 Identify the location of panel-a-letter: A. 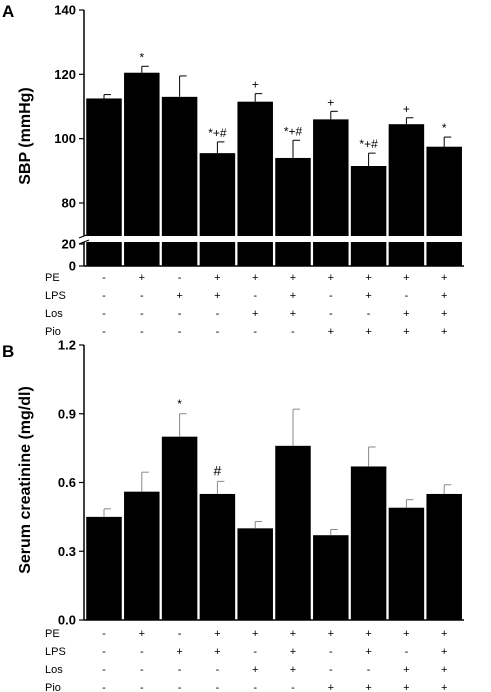
(8, 11).